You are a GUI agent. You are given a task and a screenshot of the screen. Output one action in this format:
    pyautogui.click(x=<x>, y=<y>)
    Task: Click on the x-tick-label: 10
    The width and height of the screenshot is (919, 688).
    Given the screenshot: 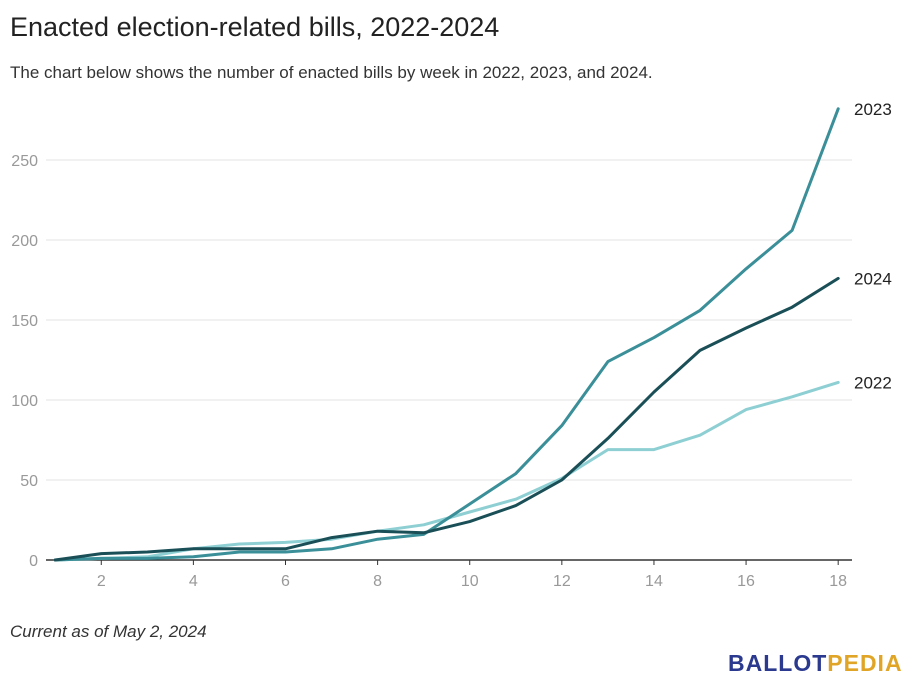 What is the action you would take?
    pyautogui.click(x=470, y=581)
    